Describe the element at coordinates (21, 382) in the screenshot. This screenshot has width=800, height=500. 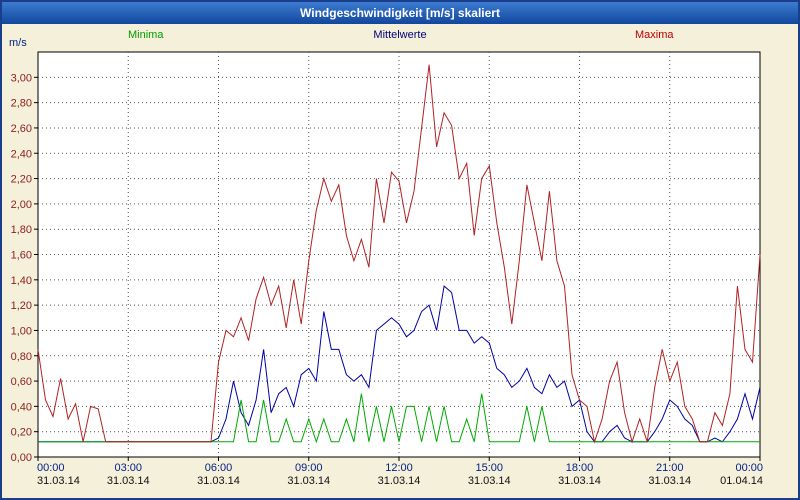
I see `svg-text: 0,60` at that location.